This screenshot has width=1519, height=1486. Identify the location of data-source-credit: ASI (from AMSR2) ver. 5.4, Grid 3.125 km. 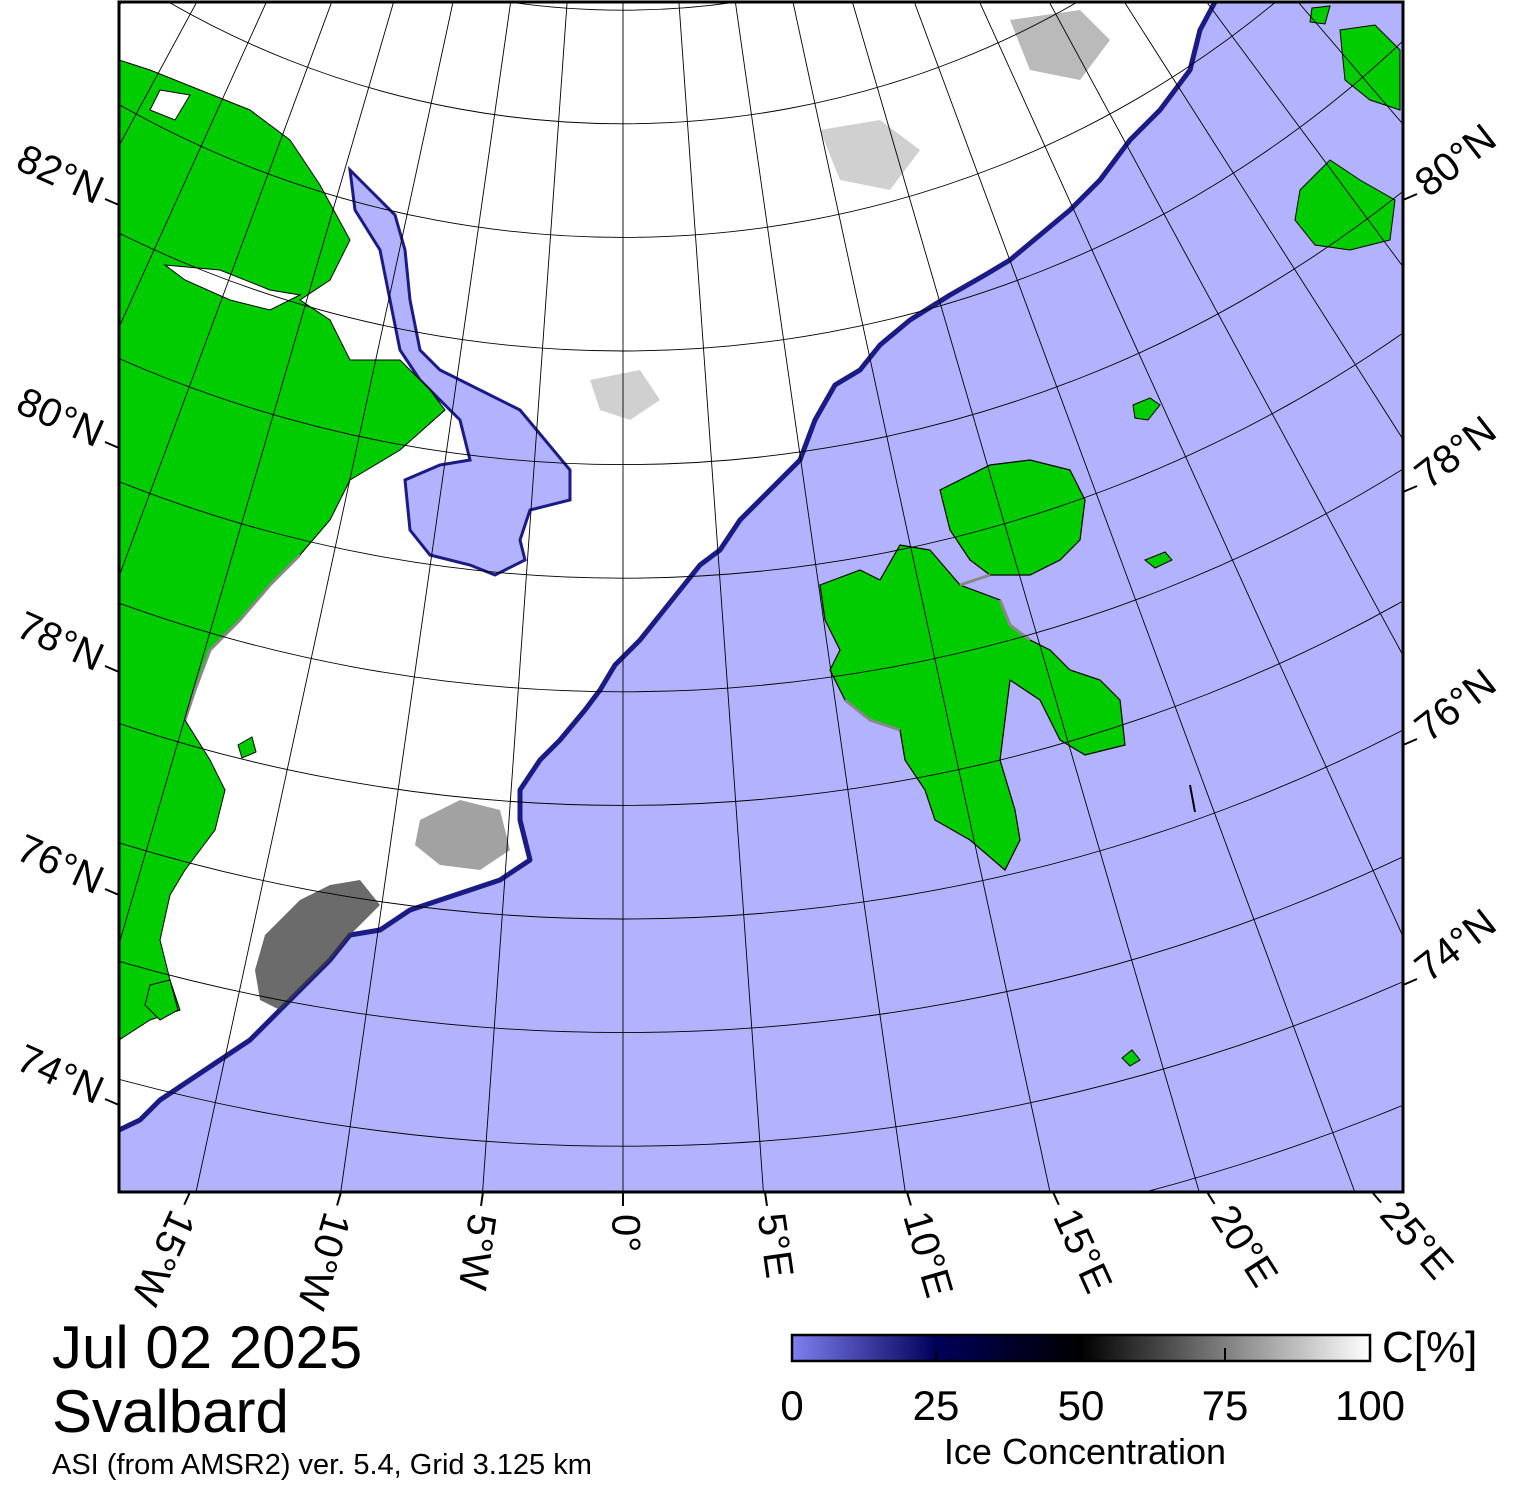
(322, 1465).